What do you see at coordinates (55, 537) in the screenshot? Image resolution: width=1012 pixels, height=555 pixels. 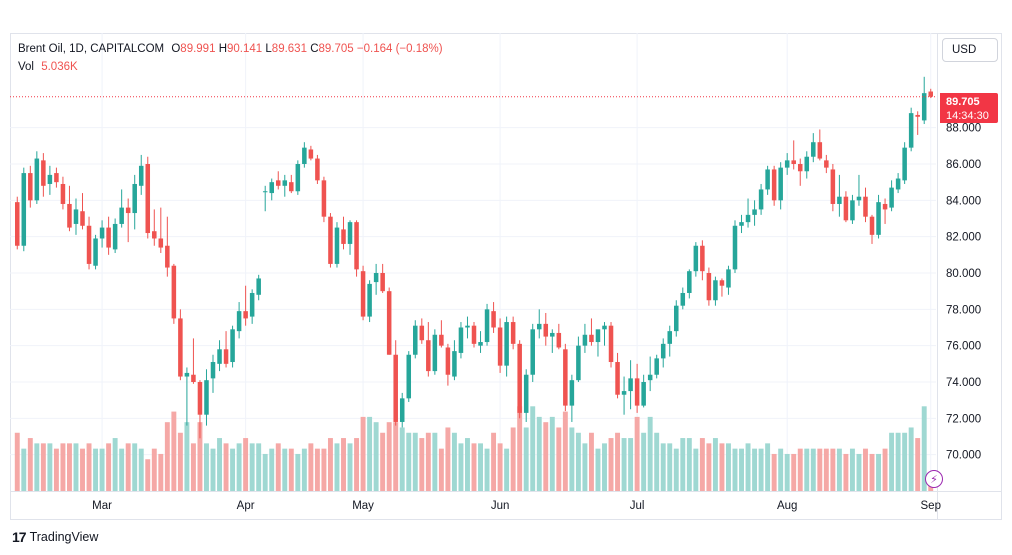 I see `tradingview-logo: 17 TradingView` at bounding box center [55, 537].